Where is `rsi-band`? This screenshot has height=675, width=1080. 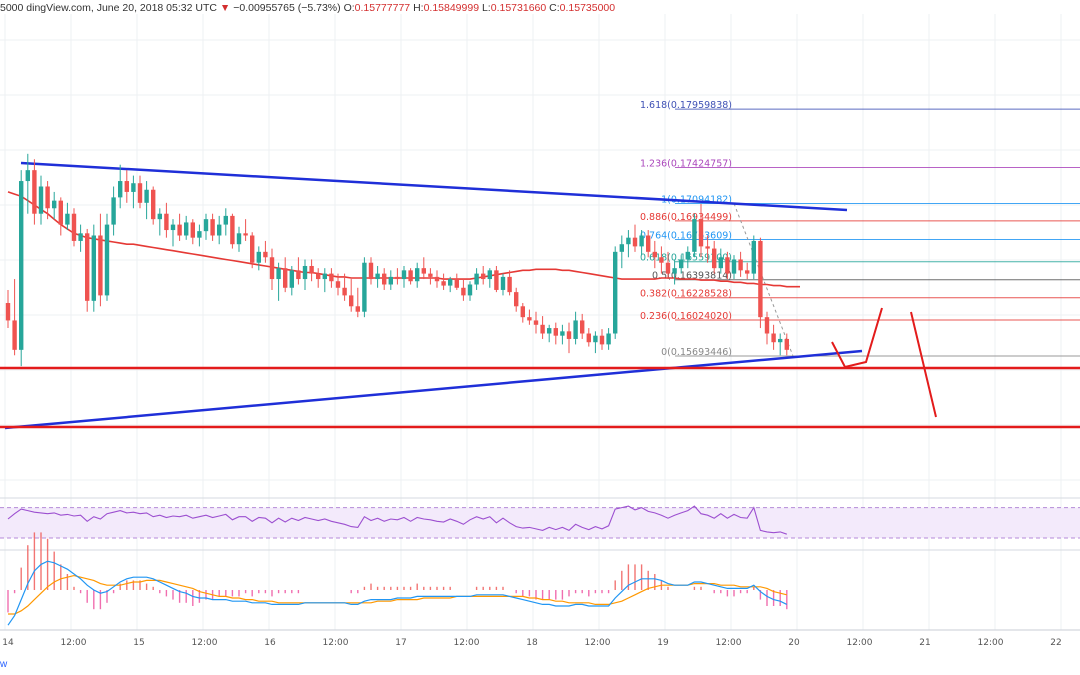
rsi-band is located at coordinates (540, 522).